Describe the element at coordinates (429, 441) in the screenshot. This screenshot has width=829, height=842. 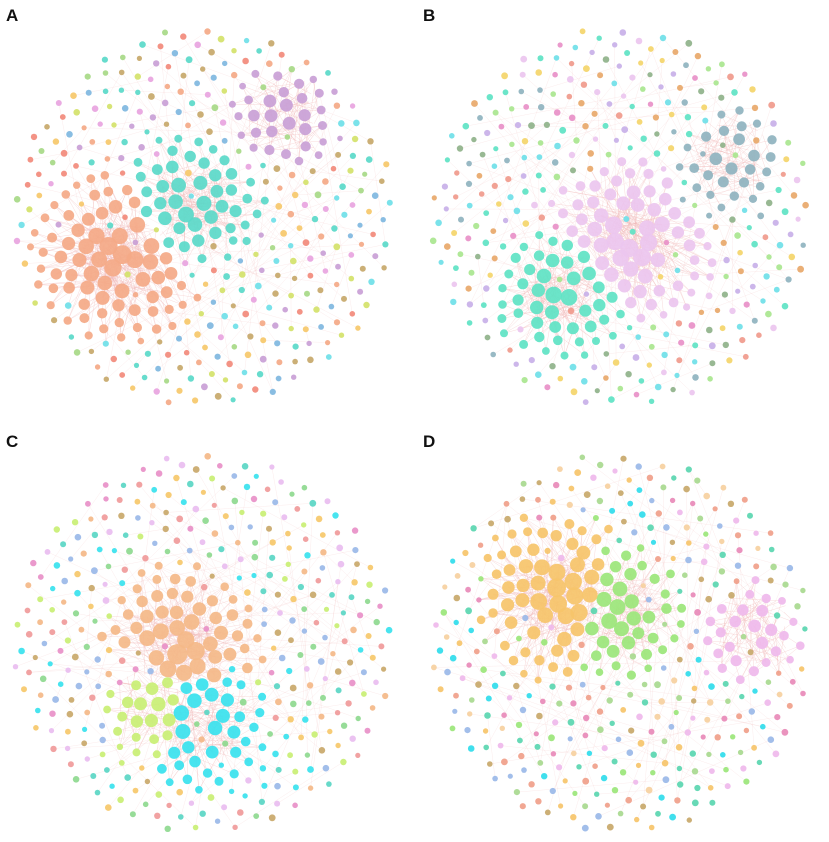
I see `panel-label: D` at that location.